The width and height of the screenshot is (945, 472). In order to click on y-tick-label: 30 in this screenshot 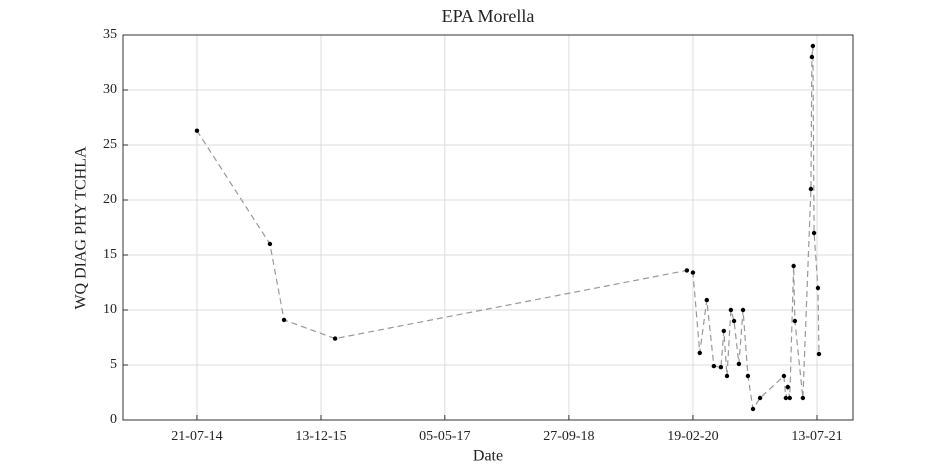, I will do `click(110, 89)`.